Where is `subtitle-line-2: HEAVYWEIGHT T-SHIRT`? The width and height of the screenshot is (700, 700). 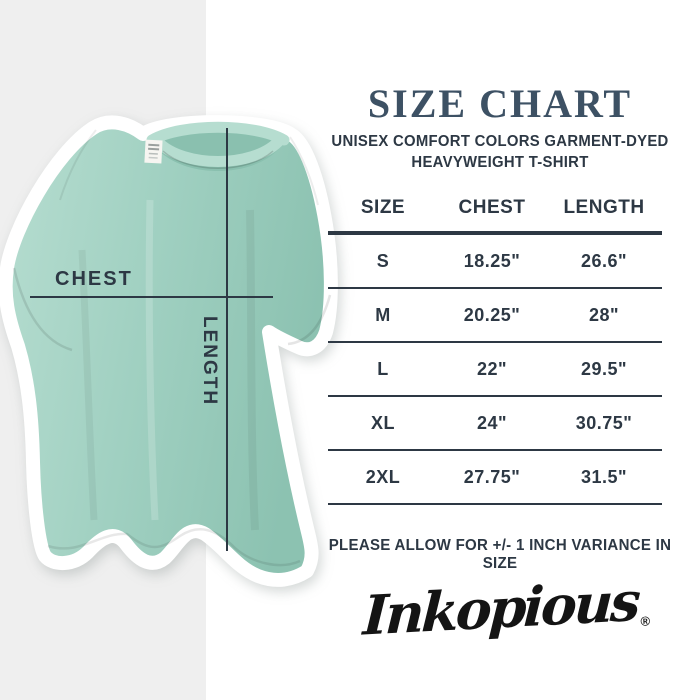 subtitle-line-2: HEAVYWEIGHT T-SHIRT is located at coordinates (500, 163).